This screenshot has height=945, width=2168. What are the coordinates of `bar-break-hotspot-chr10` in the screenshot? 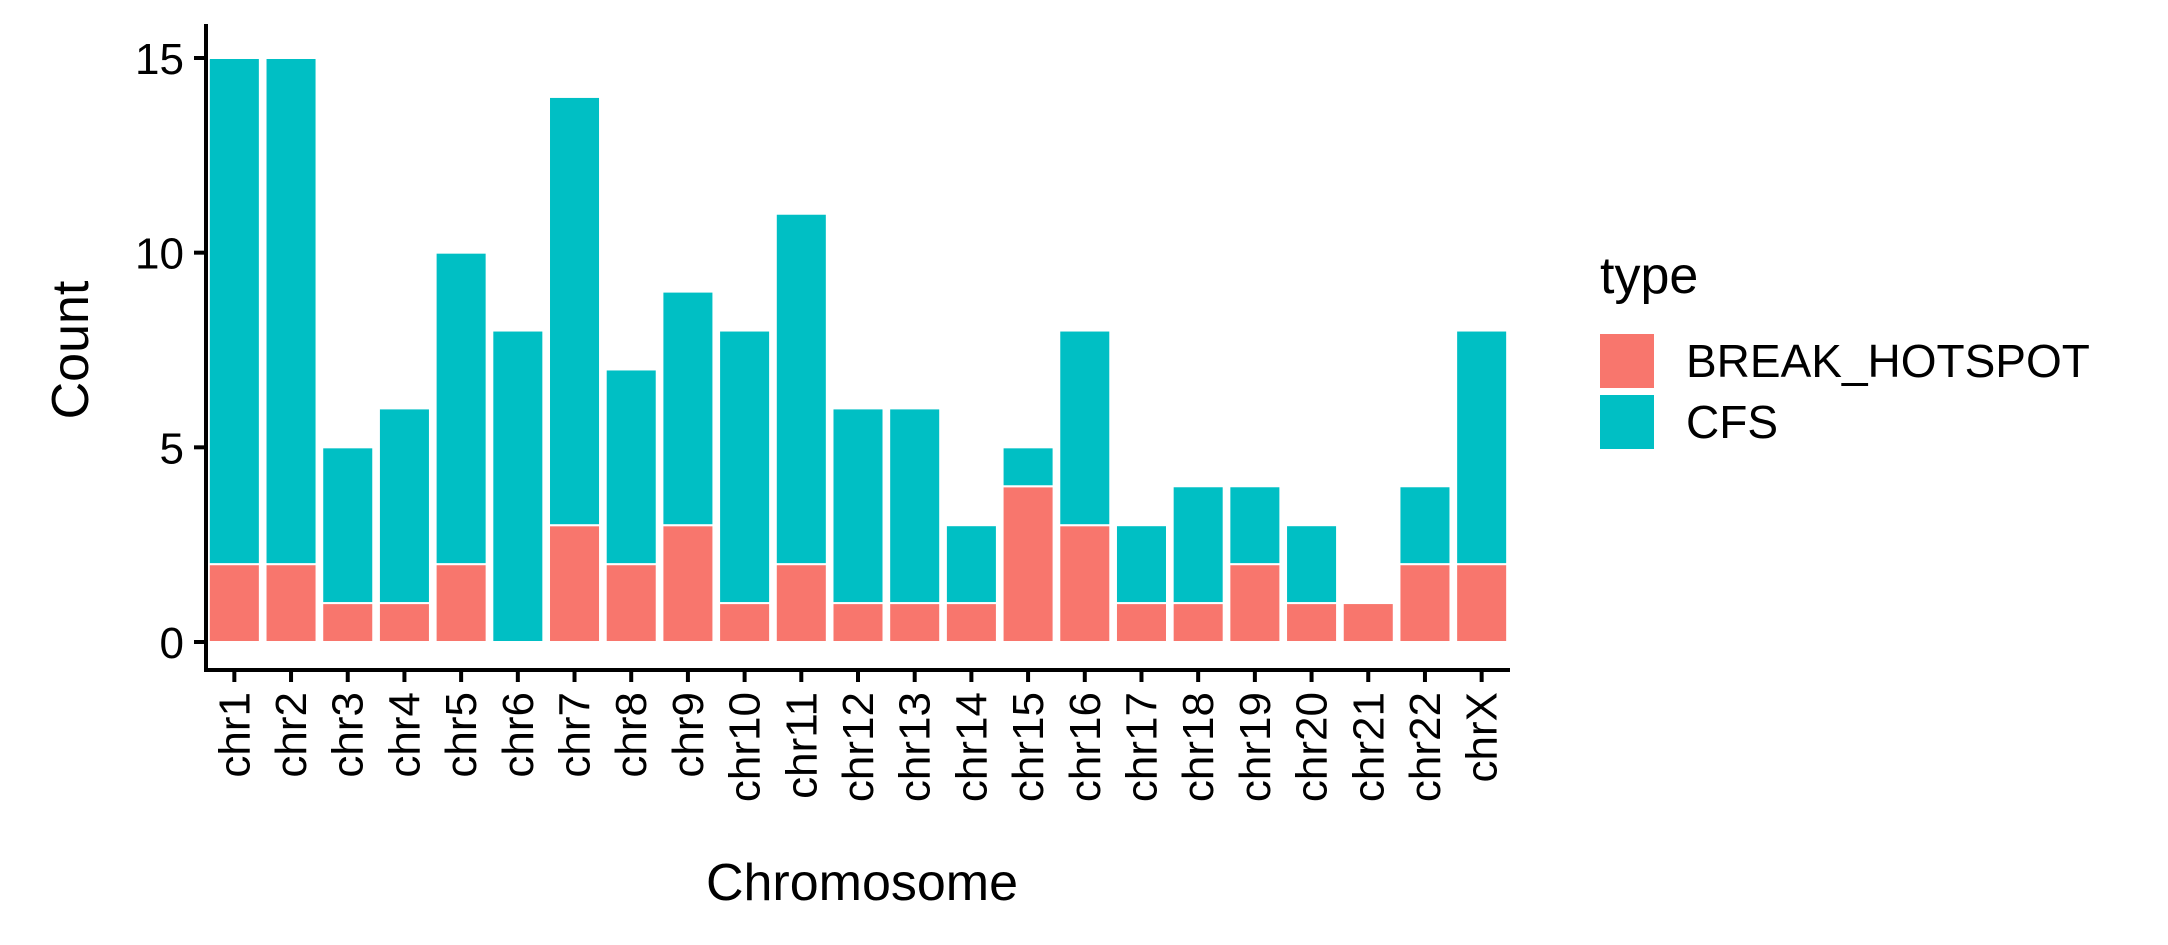 It's located at (745, 622).